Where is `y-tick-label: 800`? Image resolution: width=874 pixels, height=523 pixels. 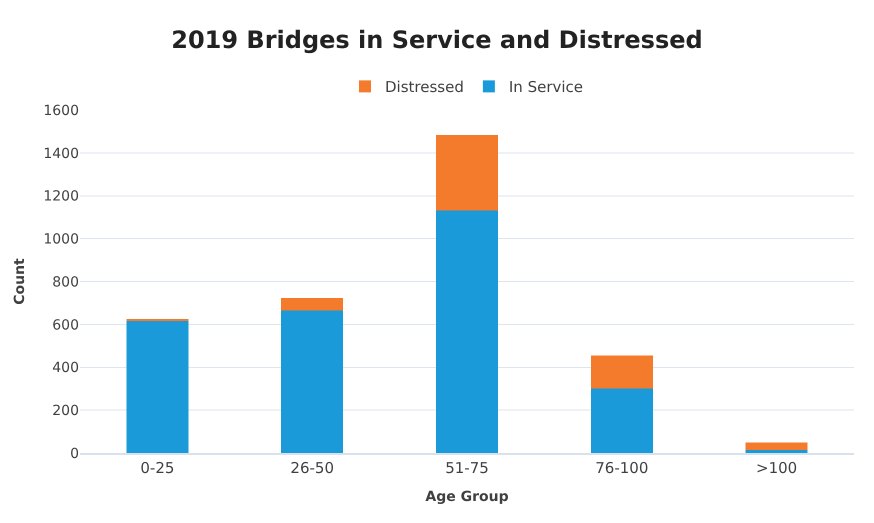 y-tick-label: 800 is located at coordinates (65, 282).